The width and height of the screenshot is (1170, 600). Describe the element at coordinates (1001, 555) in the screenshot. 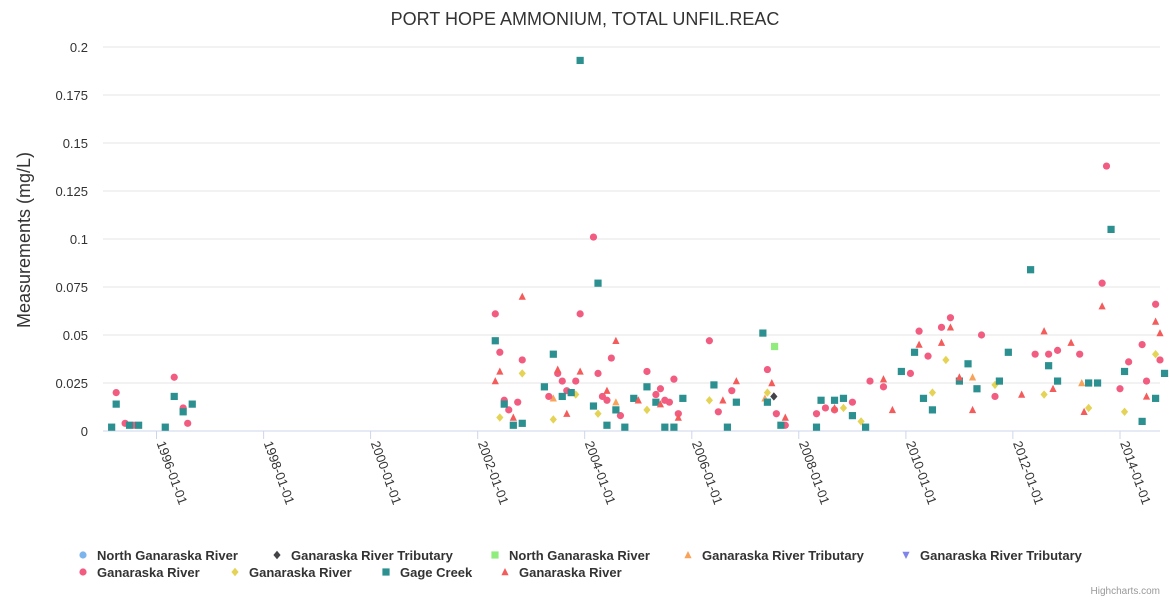

I see `legend-label: Ganaraska River Tributary` at that location.